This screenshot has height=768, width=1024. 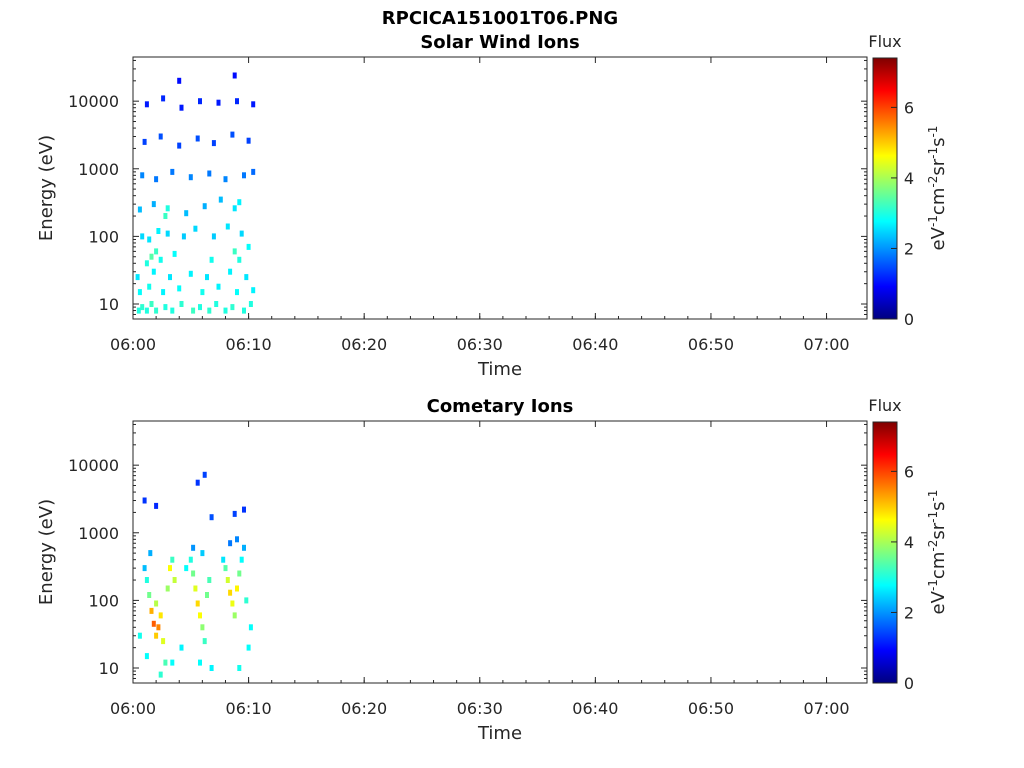 I want to click on x-axis-label: Time, so click(x=499, y=733).